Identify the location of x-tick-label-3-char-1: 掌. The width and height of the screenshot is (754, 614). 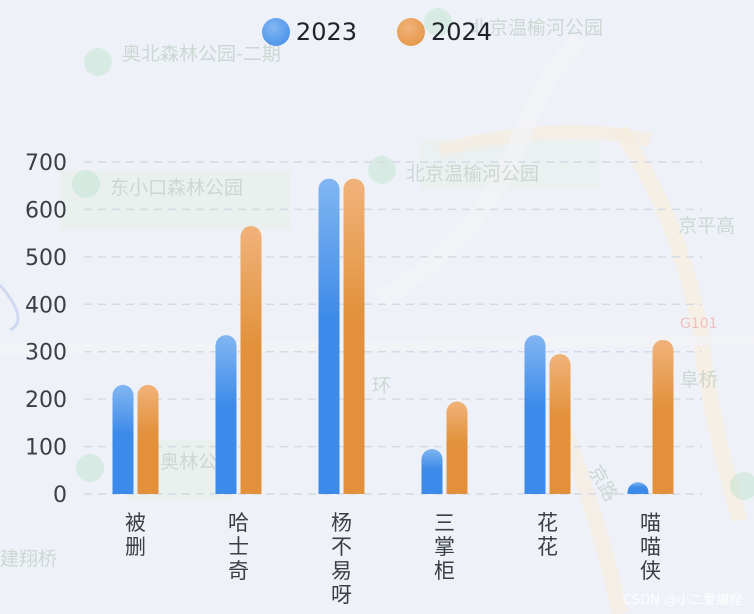
(444, 547).